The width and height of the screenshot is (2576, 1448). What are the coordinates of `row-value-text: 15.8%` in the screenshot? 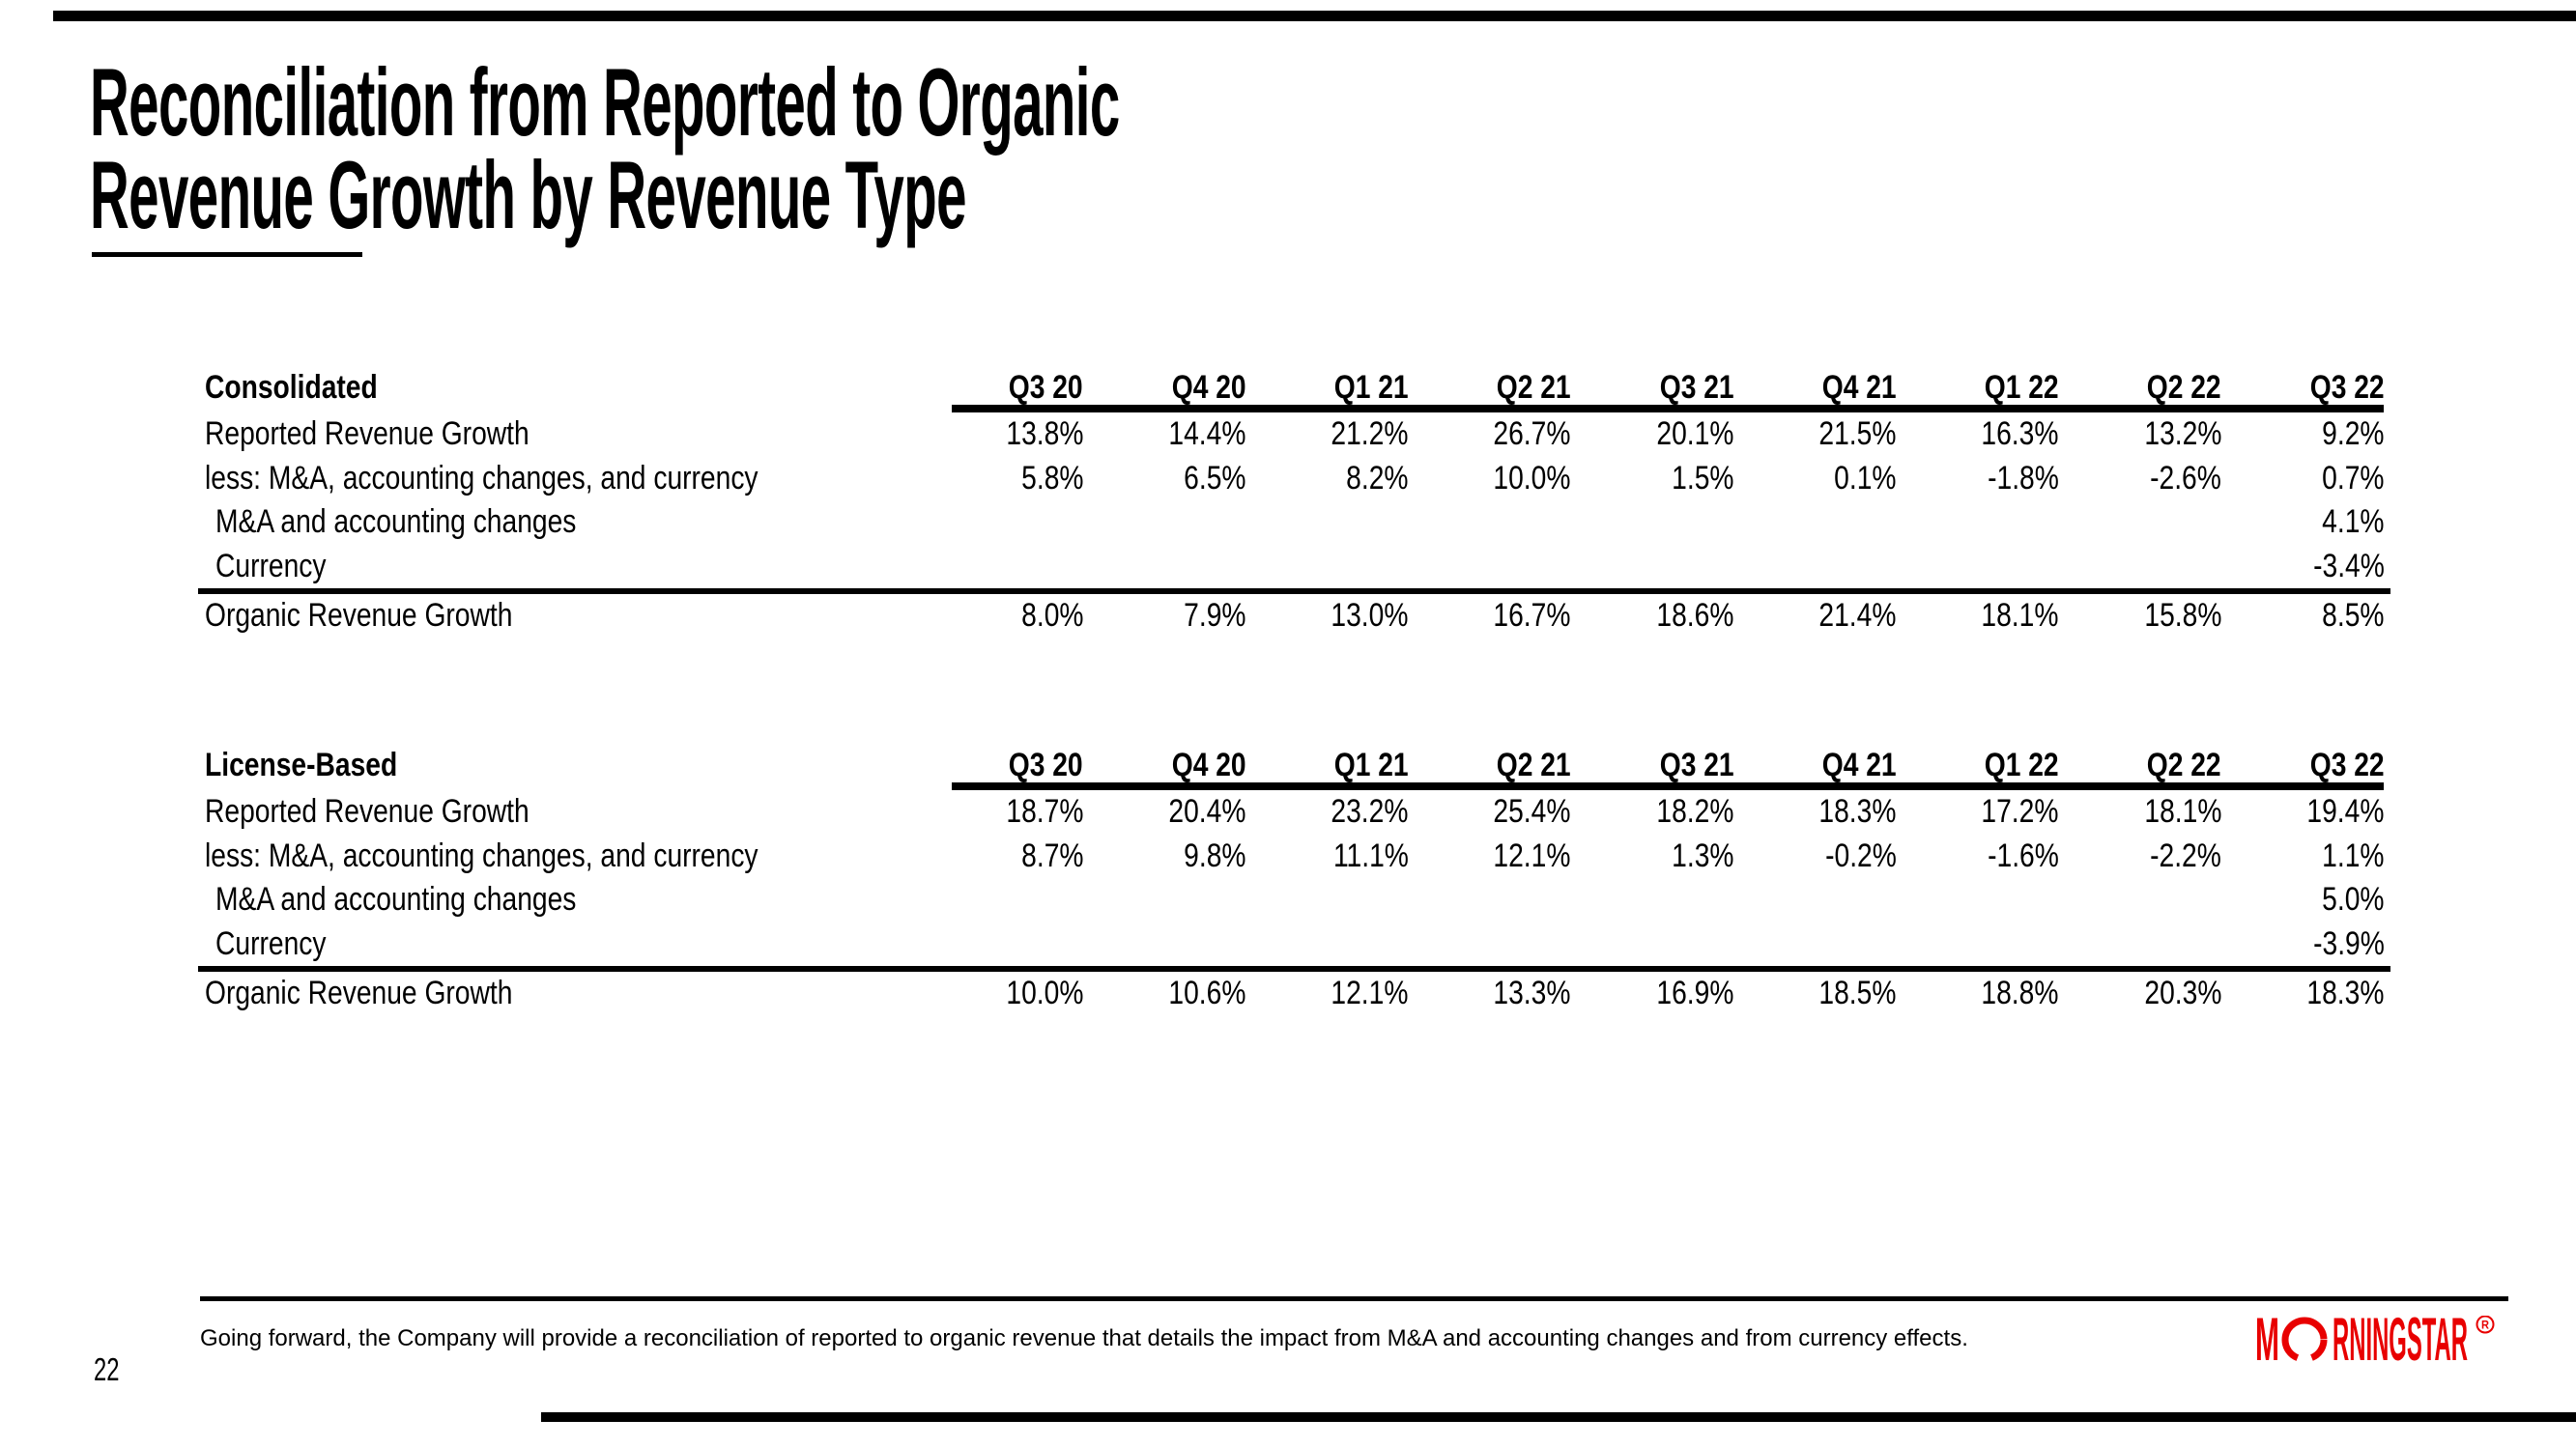 It's located at (2183, 615).